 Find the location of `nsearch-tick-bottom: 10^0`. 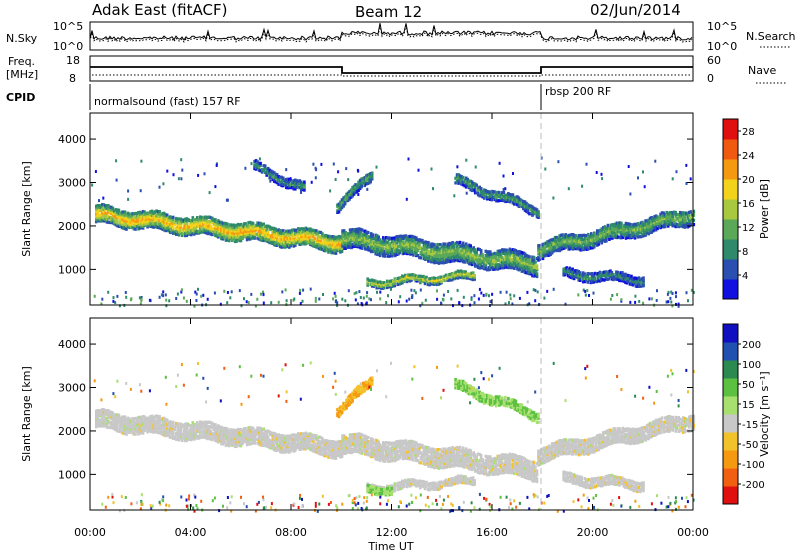

nsearch-tick-bottom: 10^0 is located at coordinates (722, 46).